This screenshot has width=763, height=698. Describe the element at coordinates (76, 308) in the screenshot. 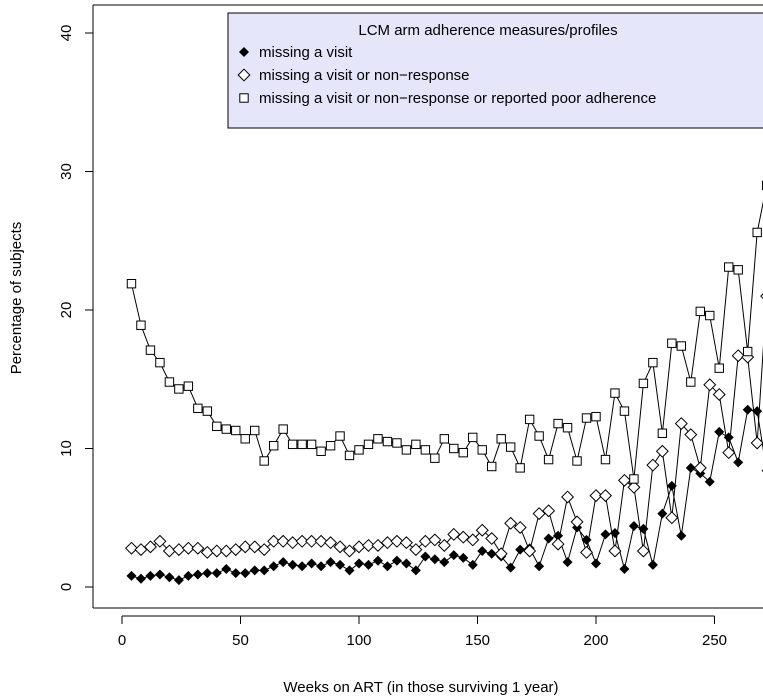

I see `y-axis: 0 10 20 30 40` at that location.